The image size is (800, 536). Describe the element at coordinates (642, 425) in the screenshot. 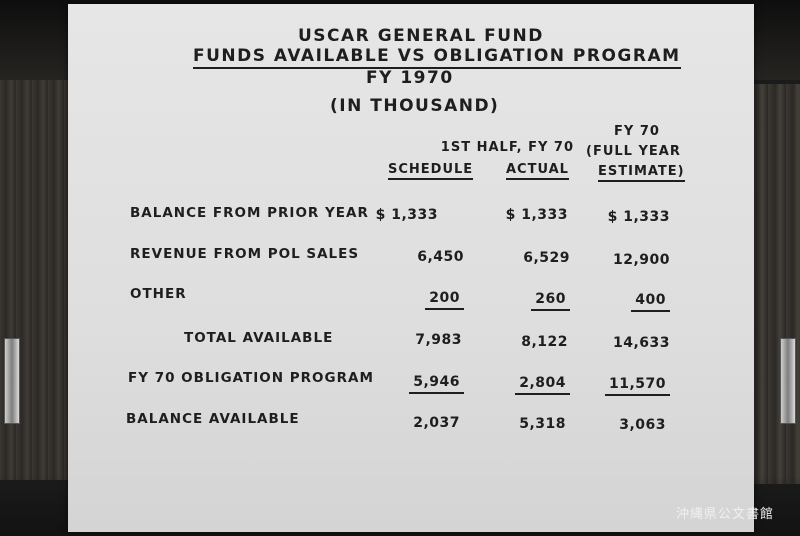

I see `row6-estimate: 3,063` at that location.